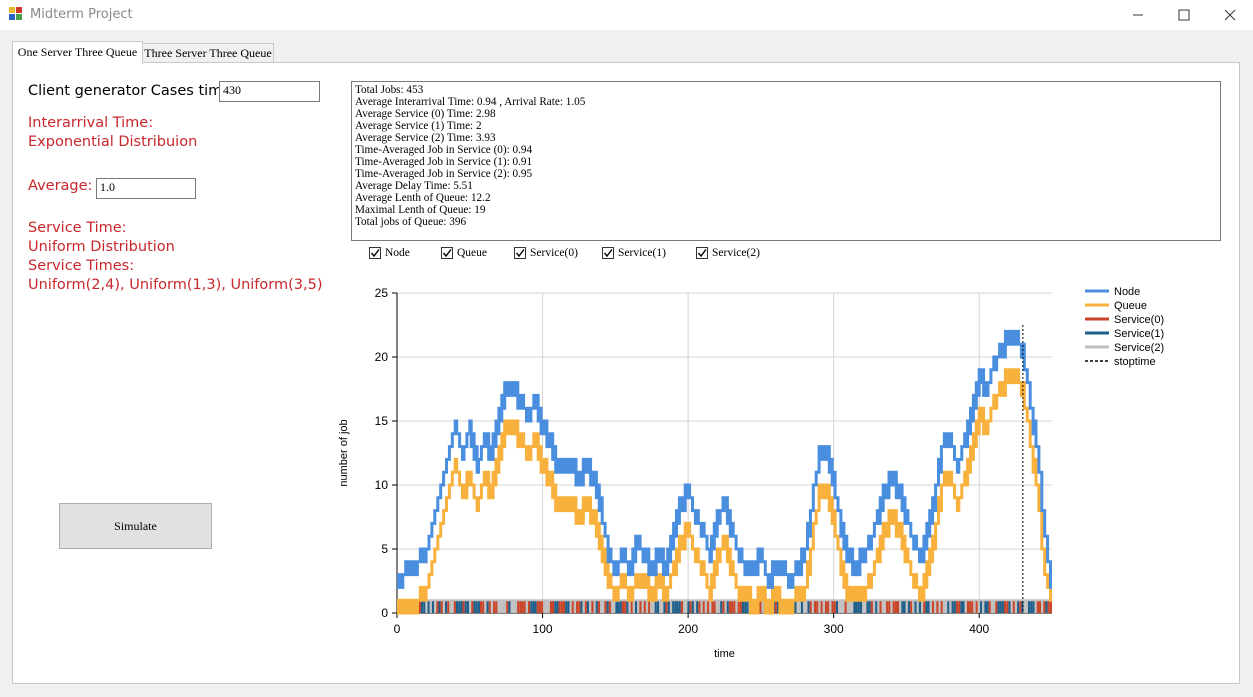 Image resolution: width=1253 pixels, height=697 pixels. What do you see at coordinates (472, 253) in the screenshot?
I see `checkbox-label: Queue` at bounding box center [472, 253].